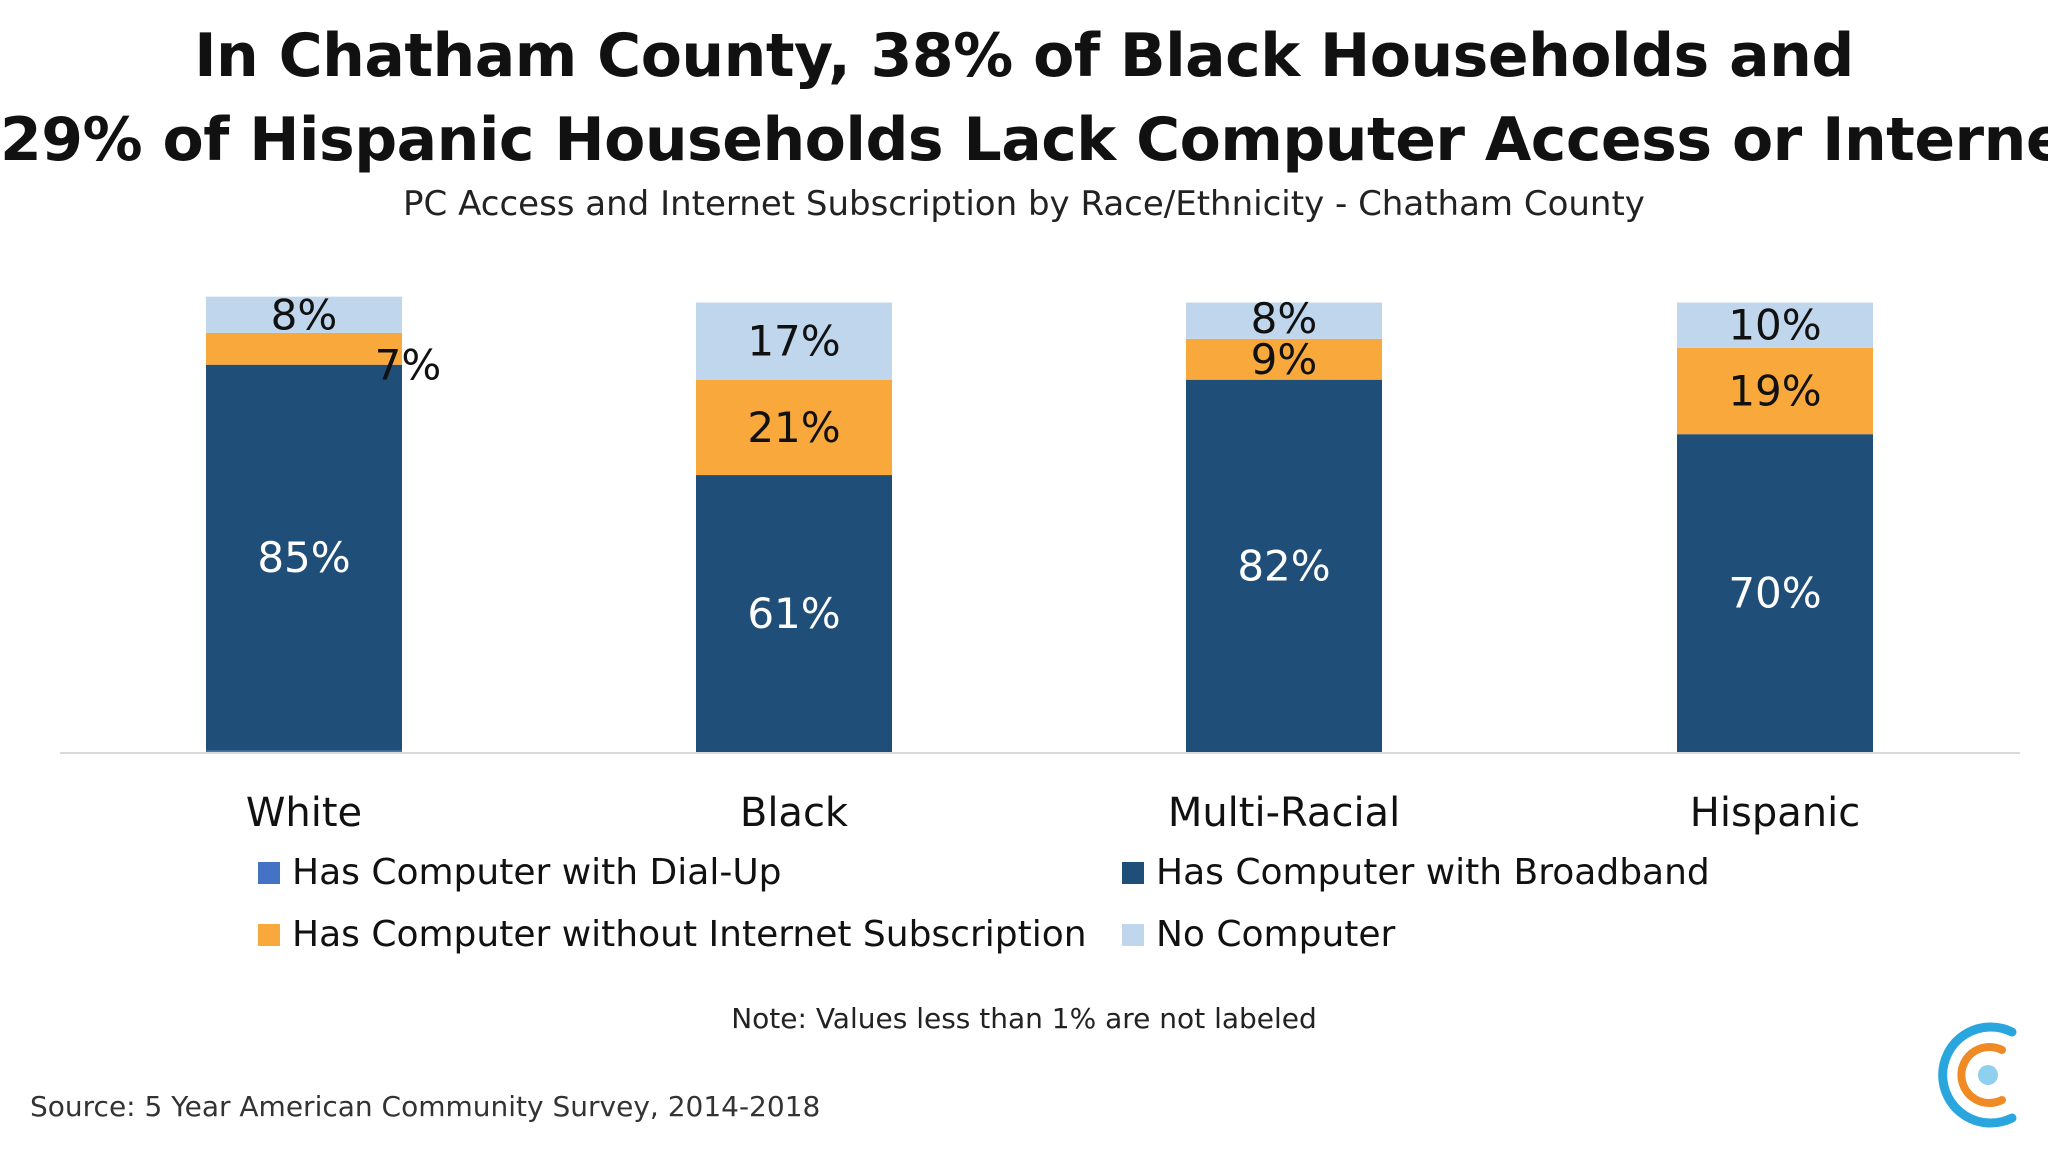 The image size is (2048, 1152). I want to click on bar-multi-racial-no-internet, so click(1284, 359).